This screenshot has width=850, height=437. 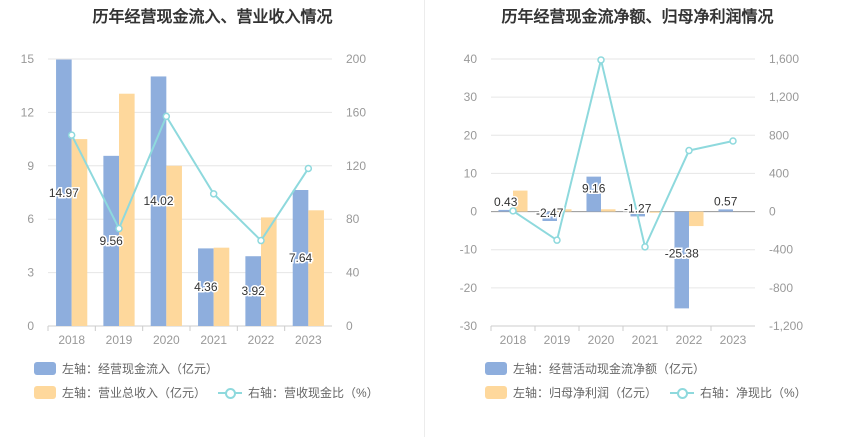 I want to click on right-x-tick-label: 2020, so click(x=601, y=340).